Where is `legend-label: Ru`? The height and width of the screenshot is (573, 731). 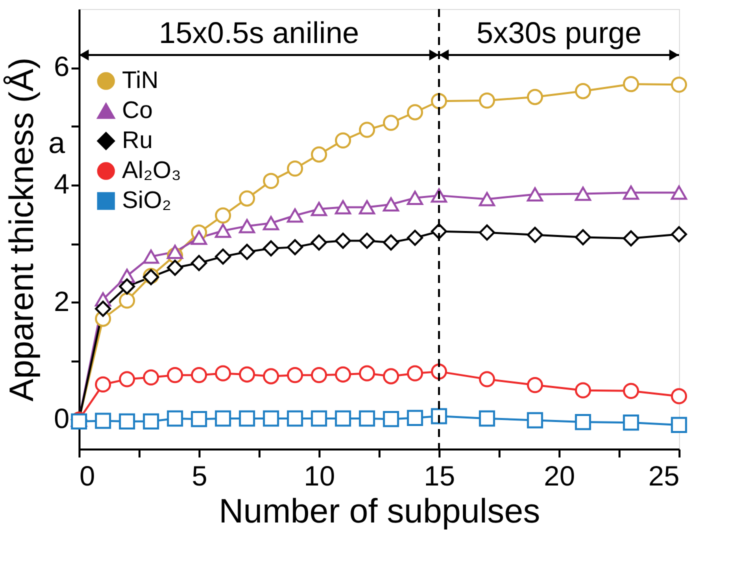
legend-label: Ru is located at coordinates (137, 140).